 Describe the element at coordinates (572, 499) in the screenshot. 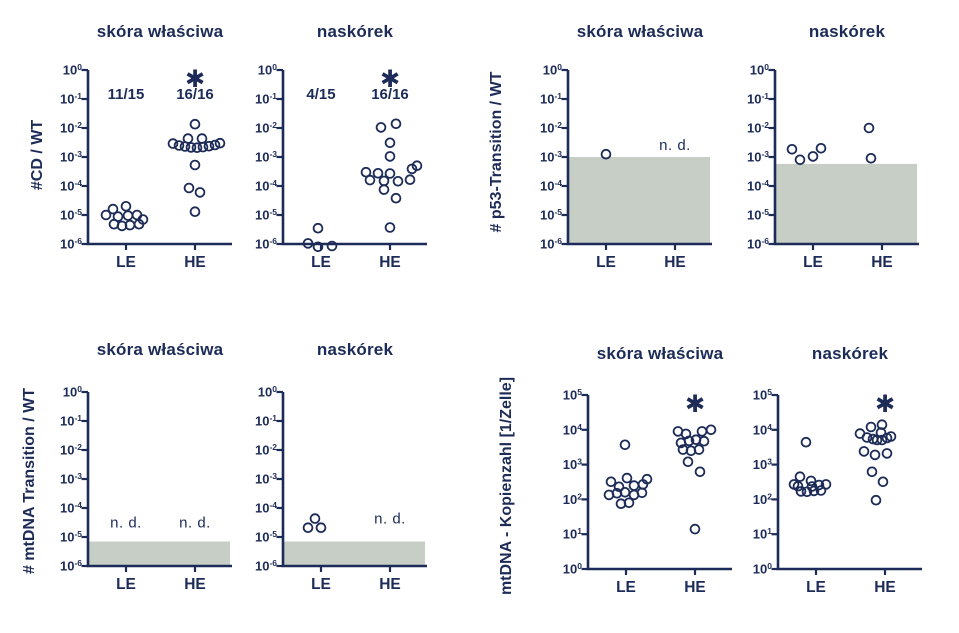

I see `y-tick-label: 10²` at that location.